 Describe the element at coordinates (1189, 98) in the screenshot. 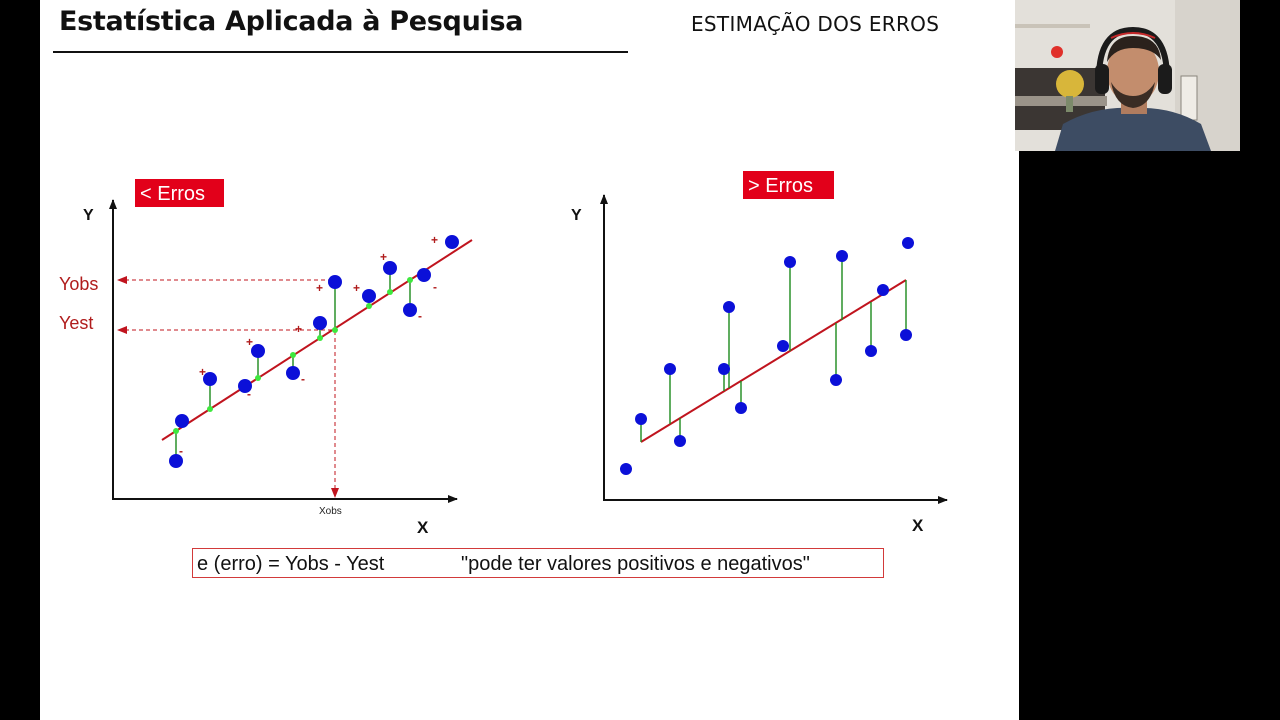

I see `picture-frame` at that location.